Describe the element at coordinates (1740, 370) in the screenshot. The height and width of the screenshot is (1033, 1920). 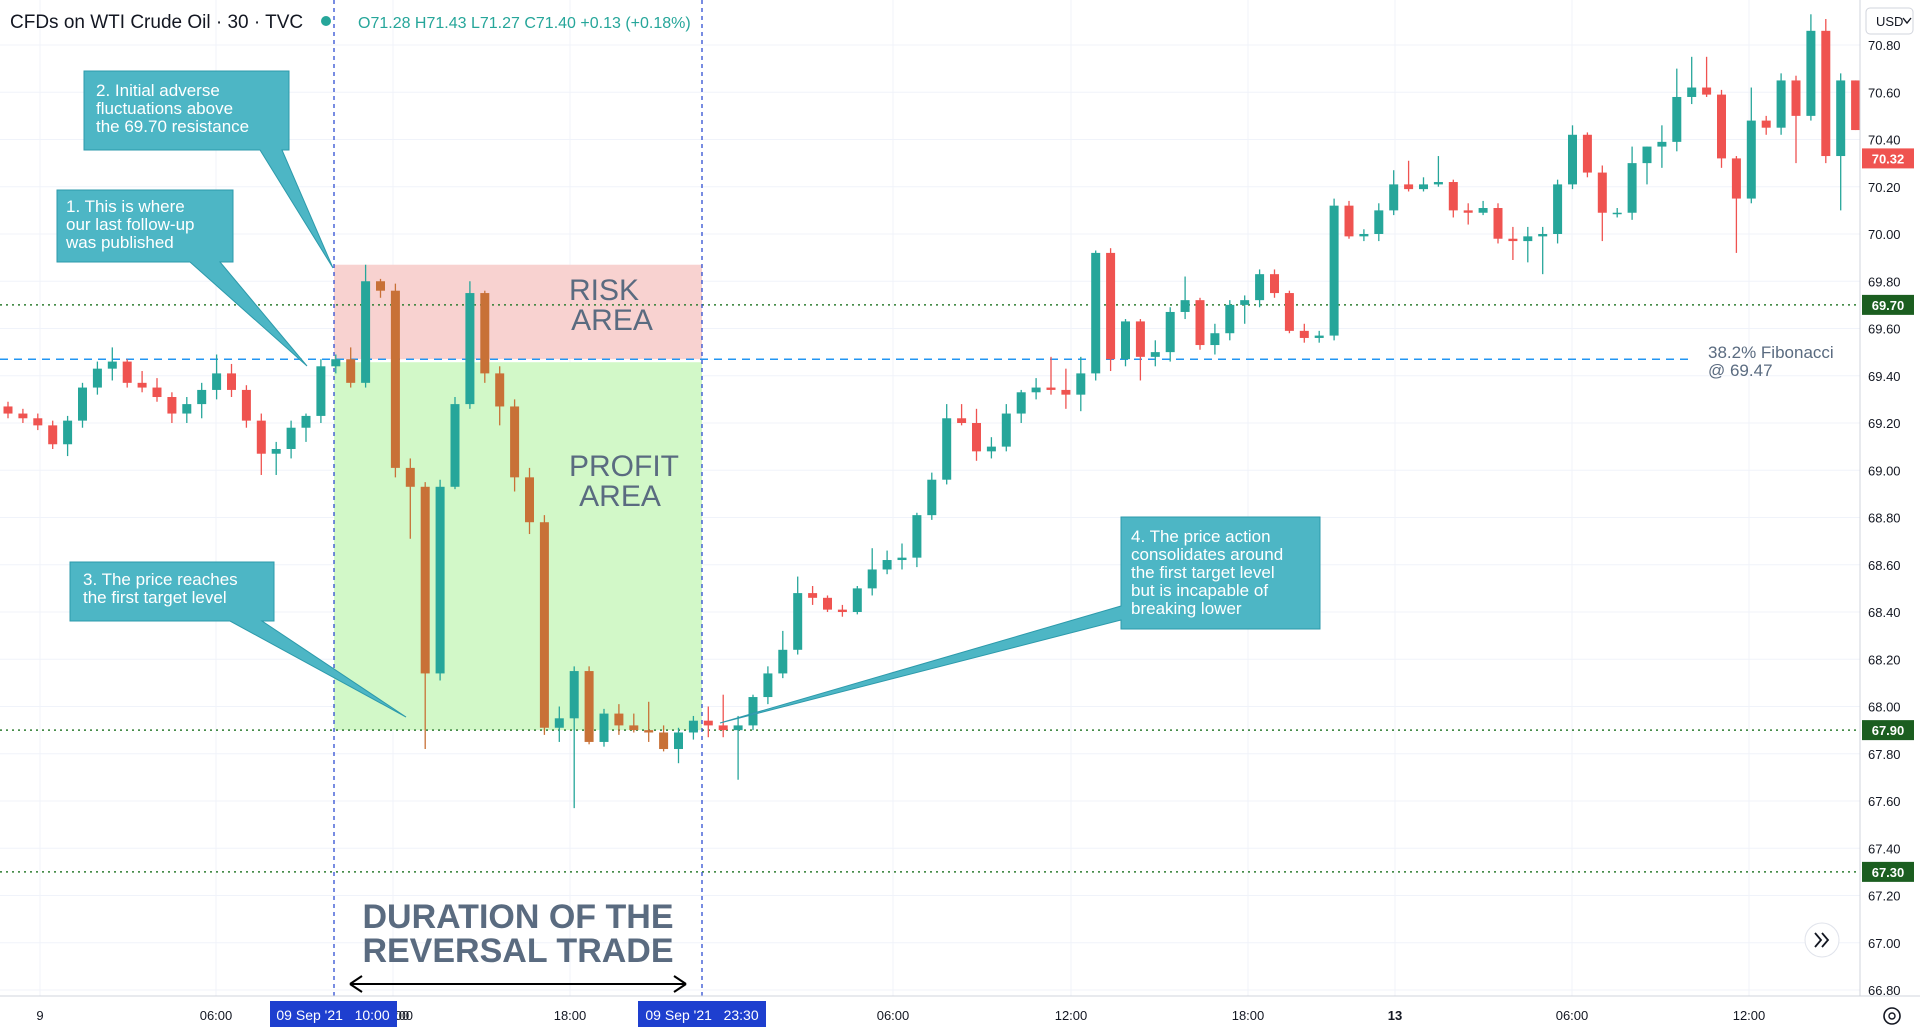
I see `fibonacci-label-line2: @ 69.47` at that location.